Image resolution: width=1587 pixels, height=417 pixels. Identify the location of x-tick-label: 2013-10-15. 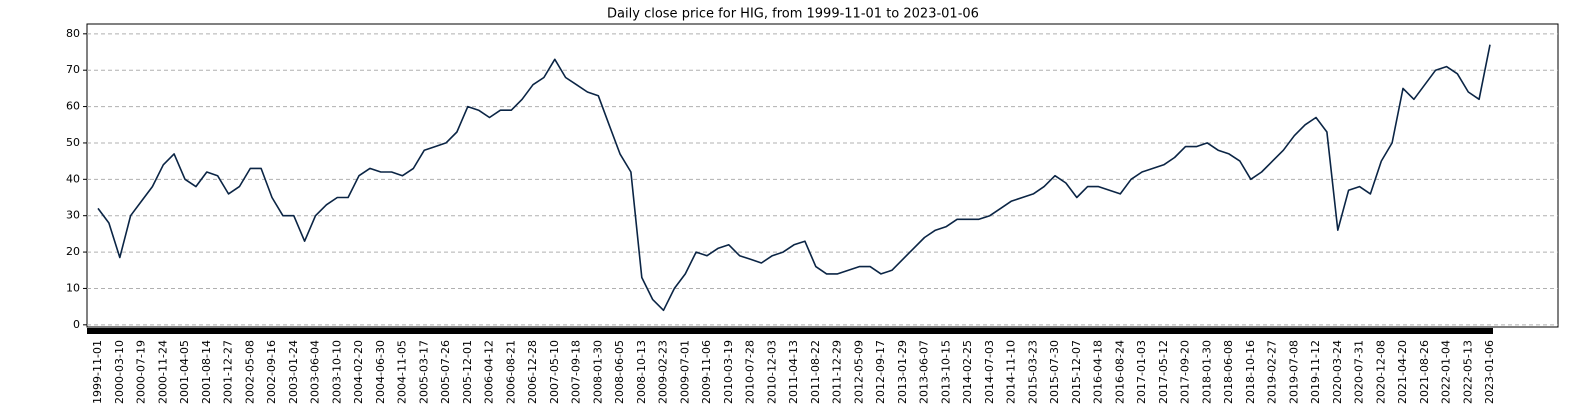
(945, 372).